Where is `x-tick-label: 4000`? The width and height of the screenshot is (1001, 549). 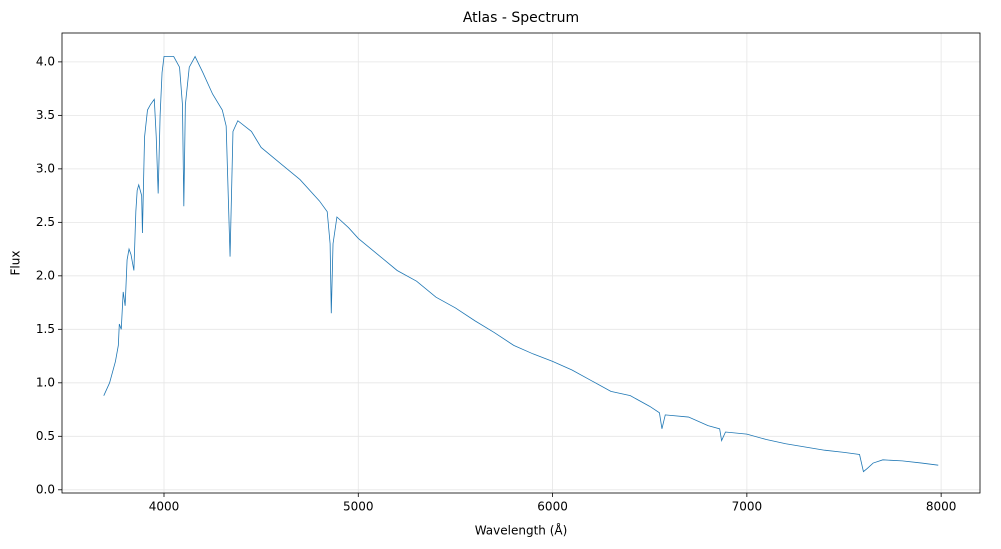
x-tick-label: 4000 is located at coordinates (164, 507).